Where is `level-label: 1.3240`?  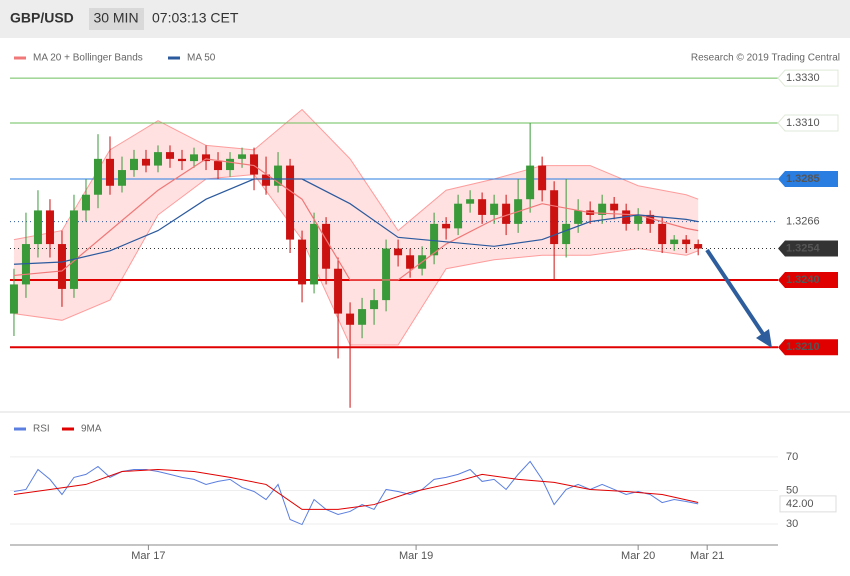 level-label: 1.3240 is located at coordinates (803, 280).